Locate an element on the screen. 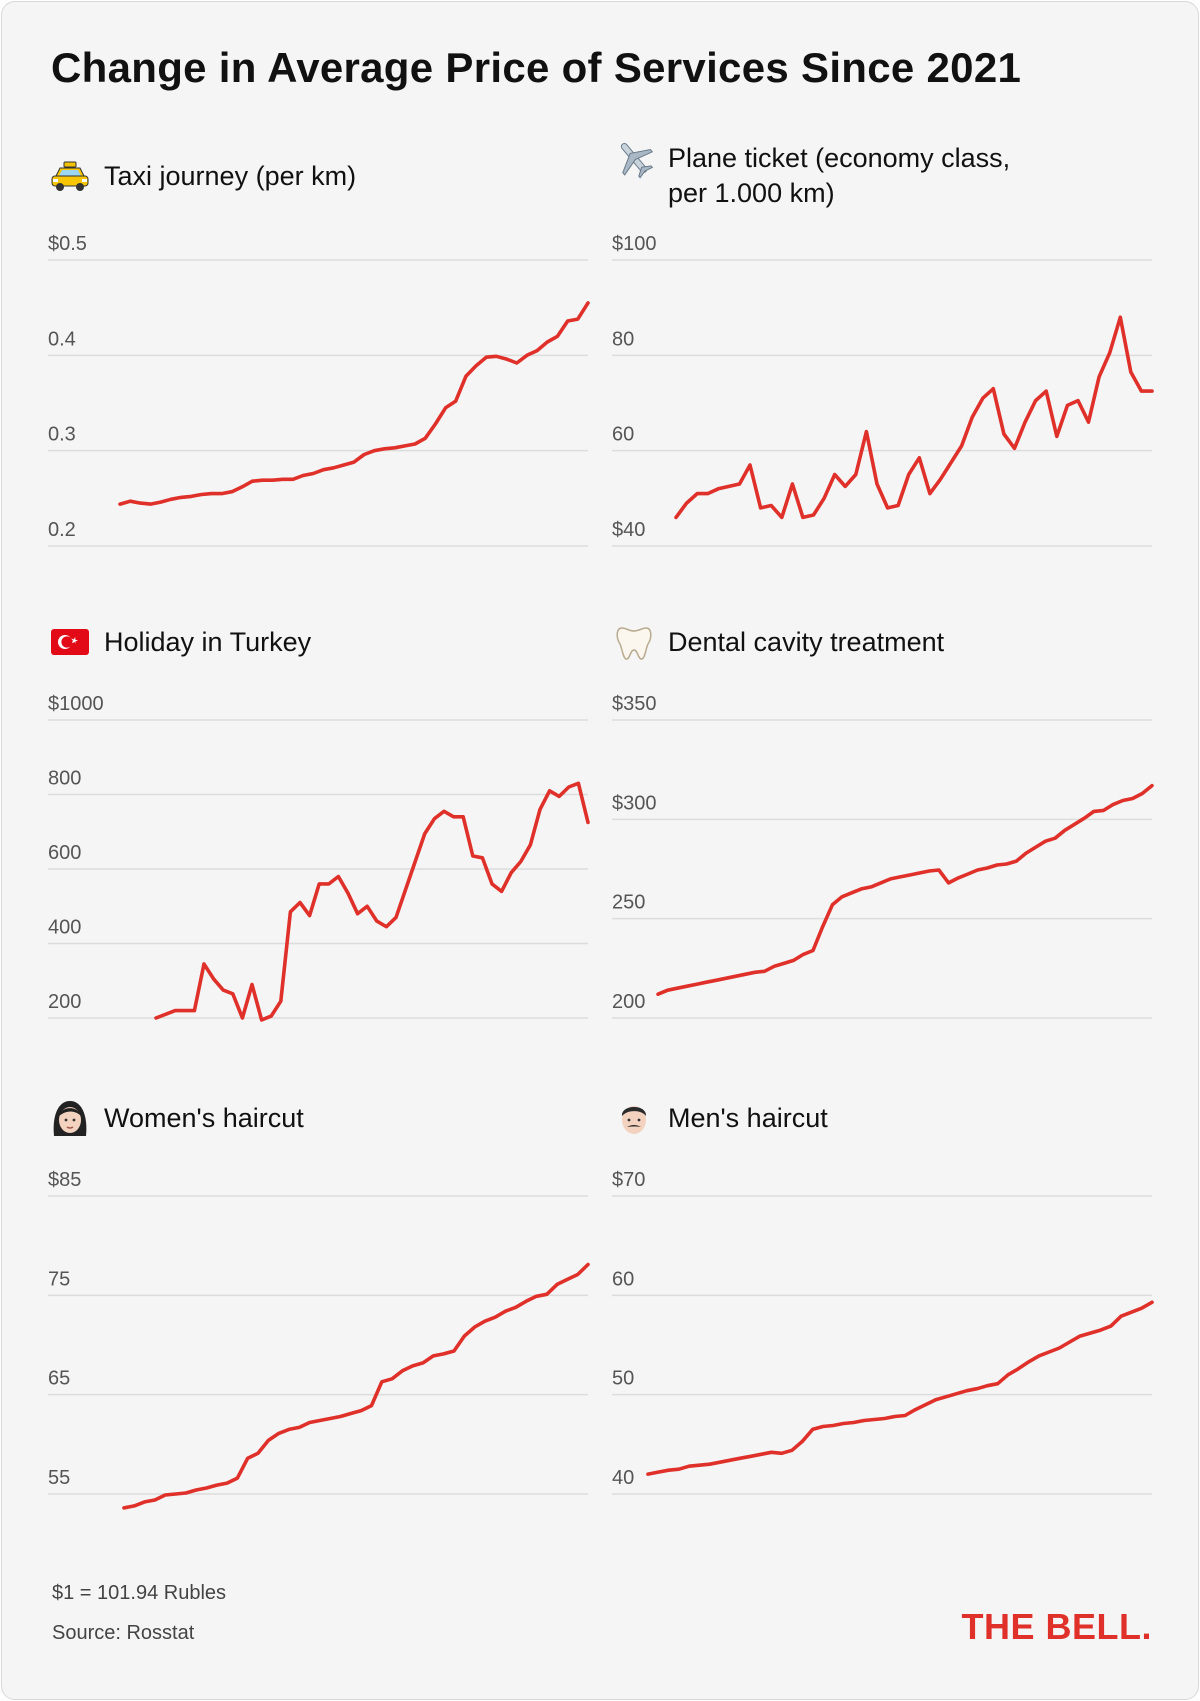  turkey-flag-icon is located at coordinates (70, 642).